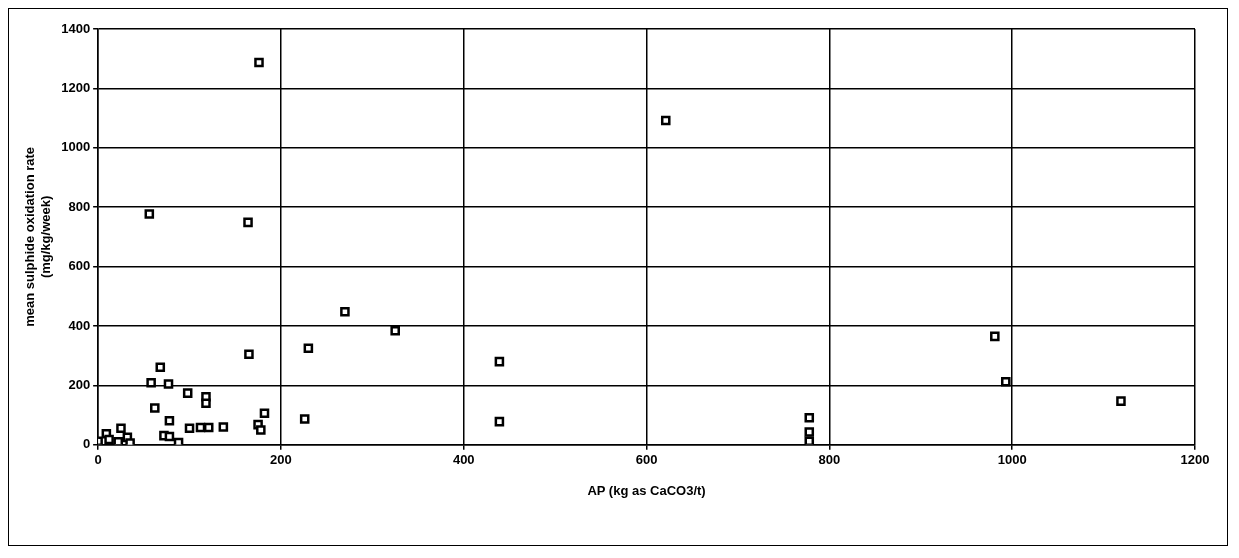 The width and height of the screenshot is (1239, 558). Describe the element at coordinates (646, 490) in the screenshot. I see `x-axis-title: AP (kg as CaCO3/t)` at that location.